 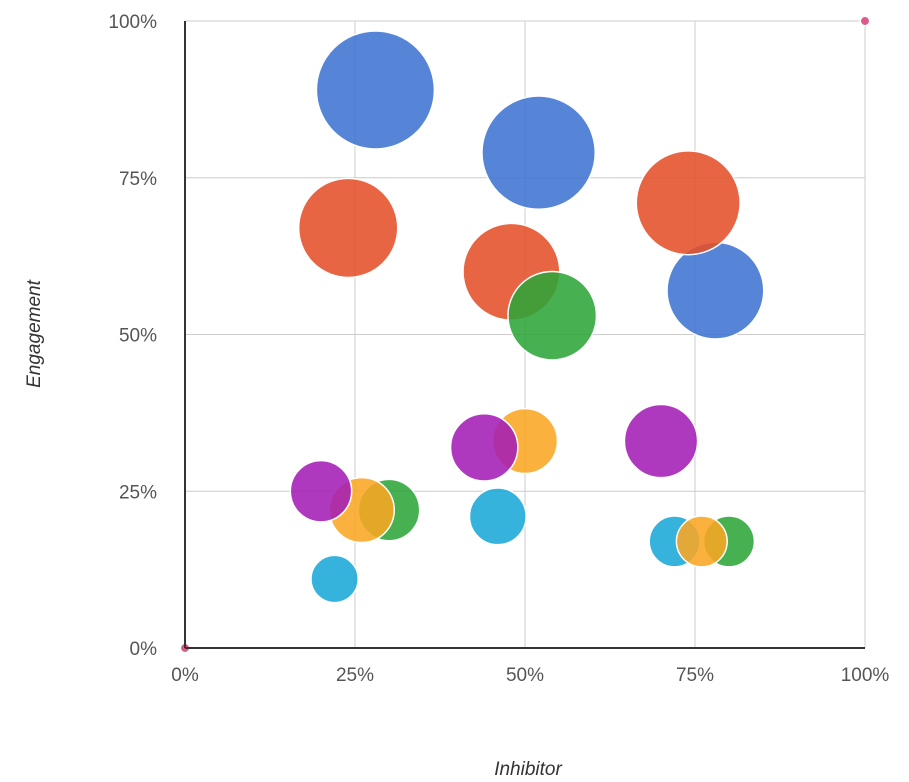 I want to click on y-tick-label: 0%, so click(x=144, y=649).